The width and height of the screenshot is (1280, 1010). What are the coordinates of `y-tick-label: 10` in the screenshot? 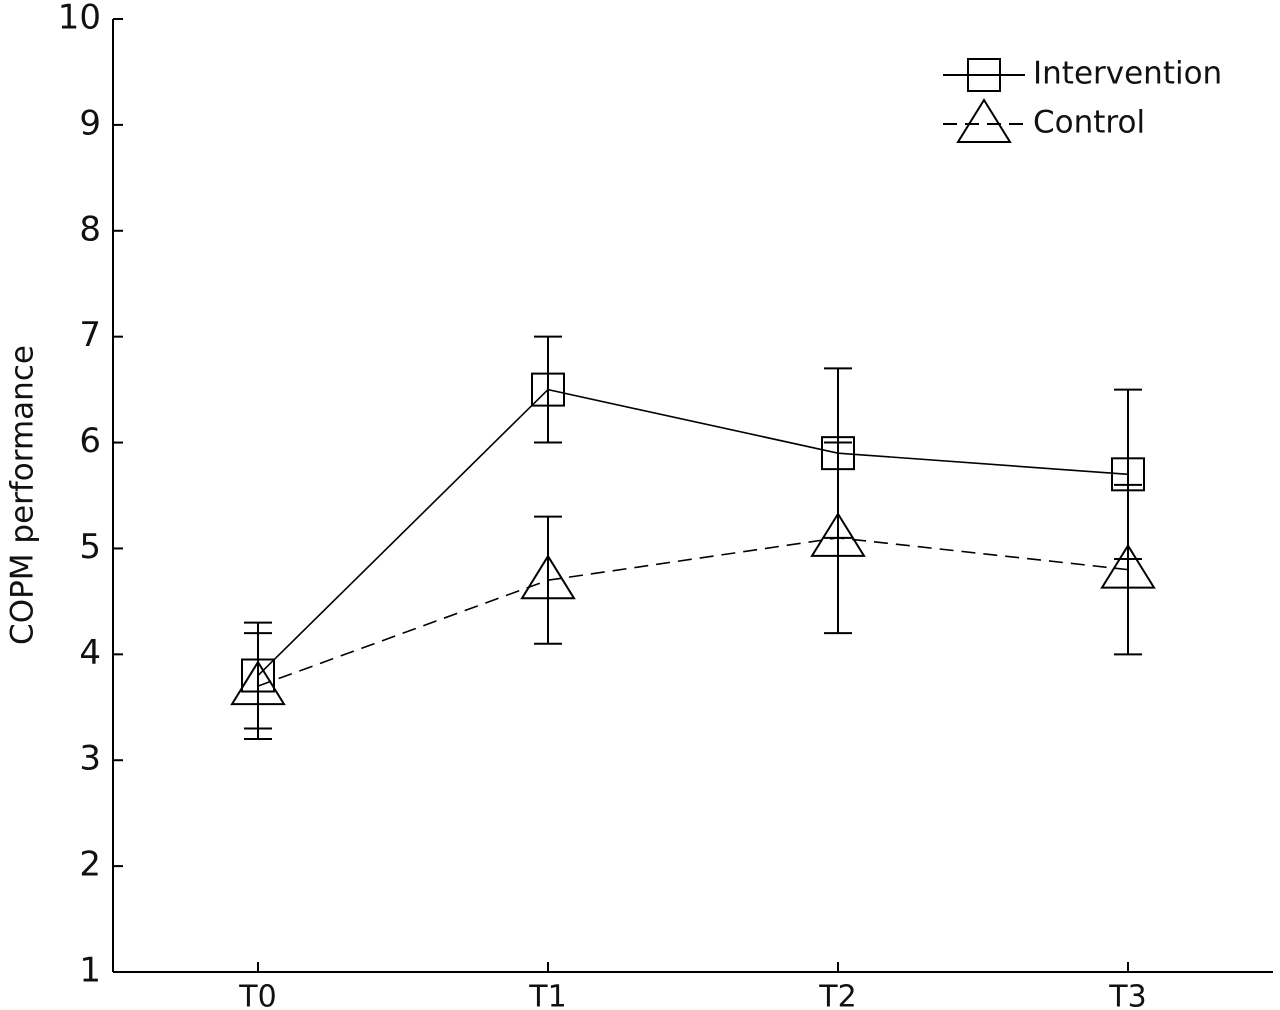 It's located at (79, 19).